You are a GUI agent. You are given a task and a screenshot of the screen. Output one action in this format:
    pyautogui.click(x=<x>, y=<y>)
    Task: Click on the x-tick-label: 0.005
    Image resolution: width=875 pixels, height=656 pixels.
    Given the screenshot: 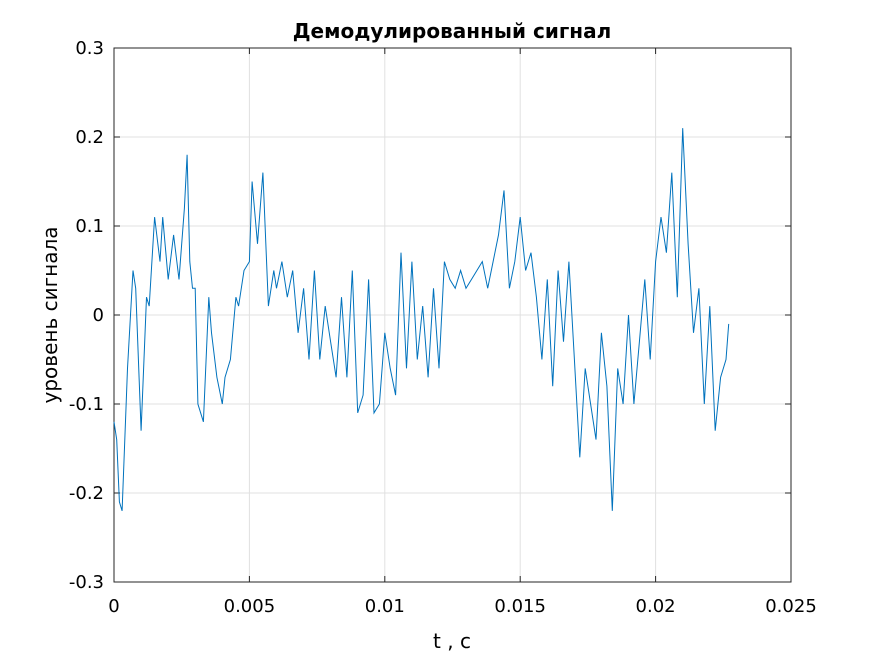 What is the action you would take?
    pyautogui.click(x=250, y=606)
    